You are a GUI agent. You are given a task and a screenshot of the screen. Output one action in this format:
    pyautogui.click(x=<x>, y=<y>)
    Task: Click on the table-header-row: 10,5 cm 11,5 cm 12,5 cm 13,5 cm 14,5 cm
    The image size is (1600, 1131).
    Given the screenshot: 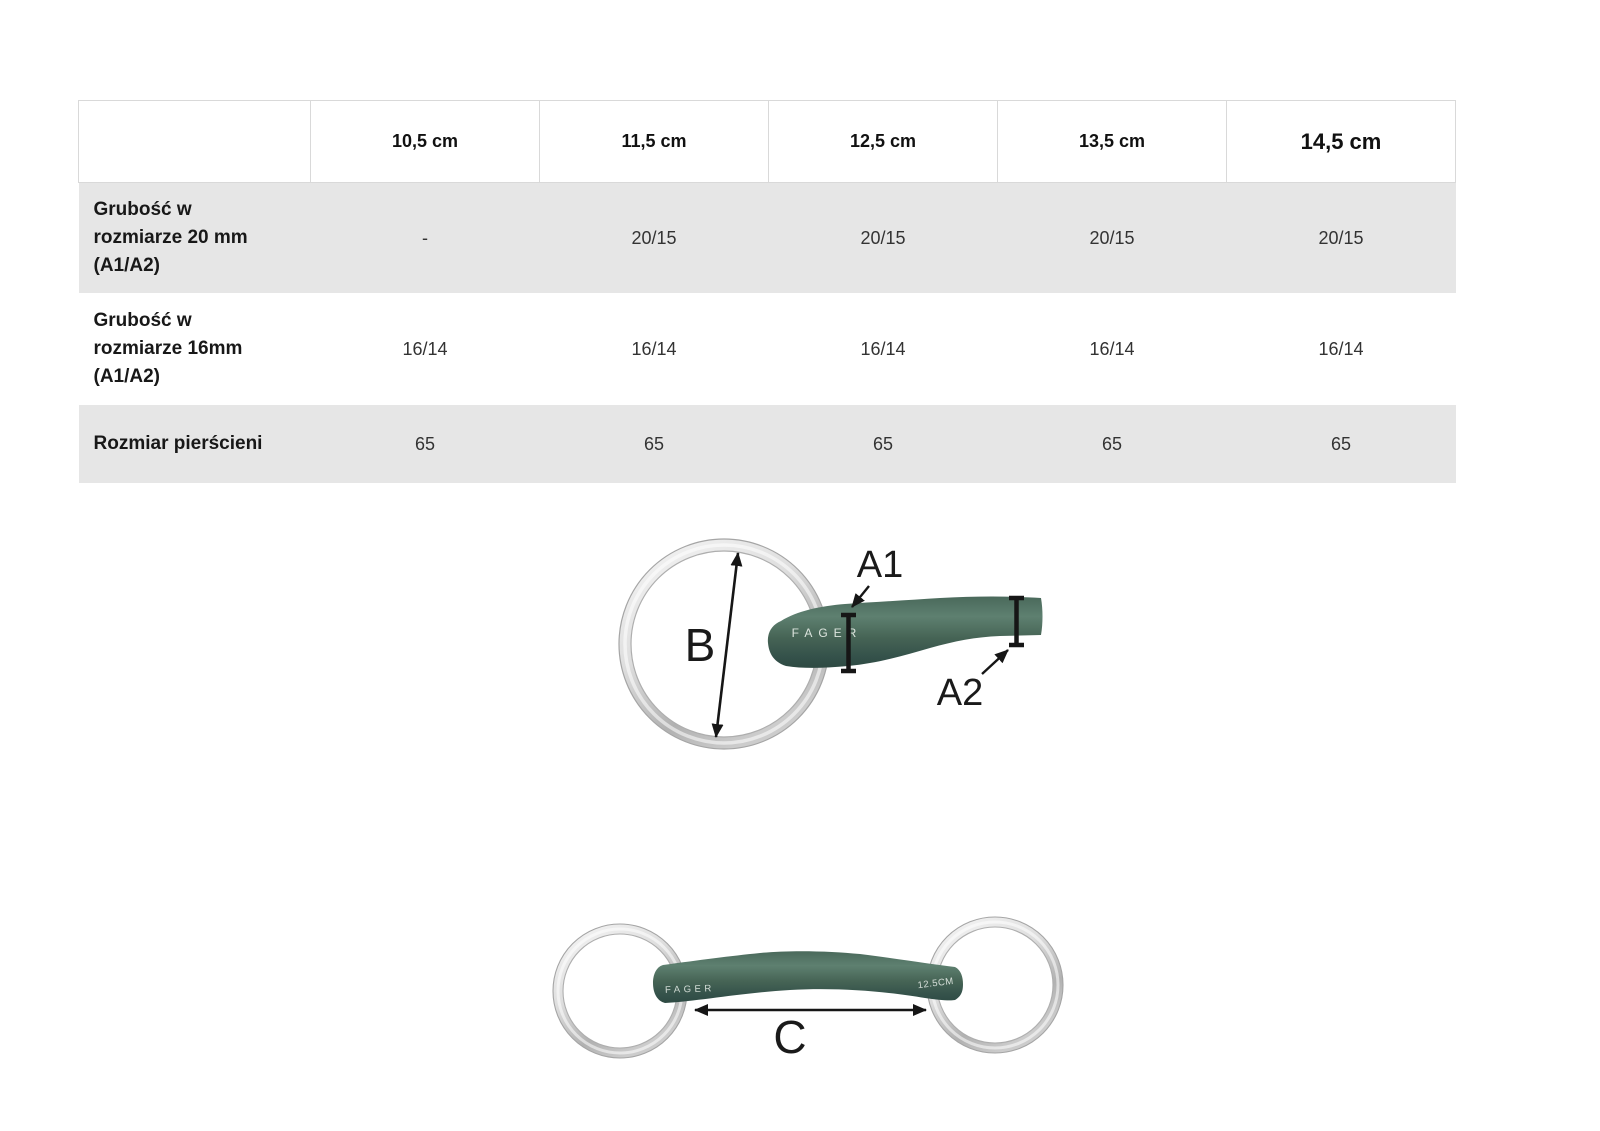 What is the action you would take?
    pyautogui.click(x=767, y=141)
    